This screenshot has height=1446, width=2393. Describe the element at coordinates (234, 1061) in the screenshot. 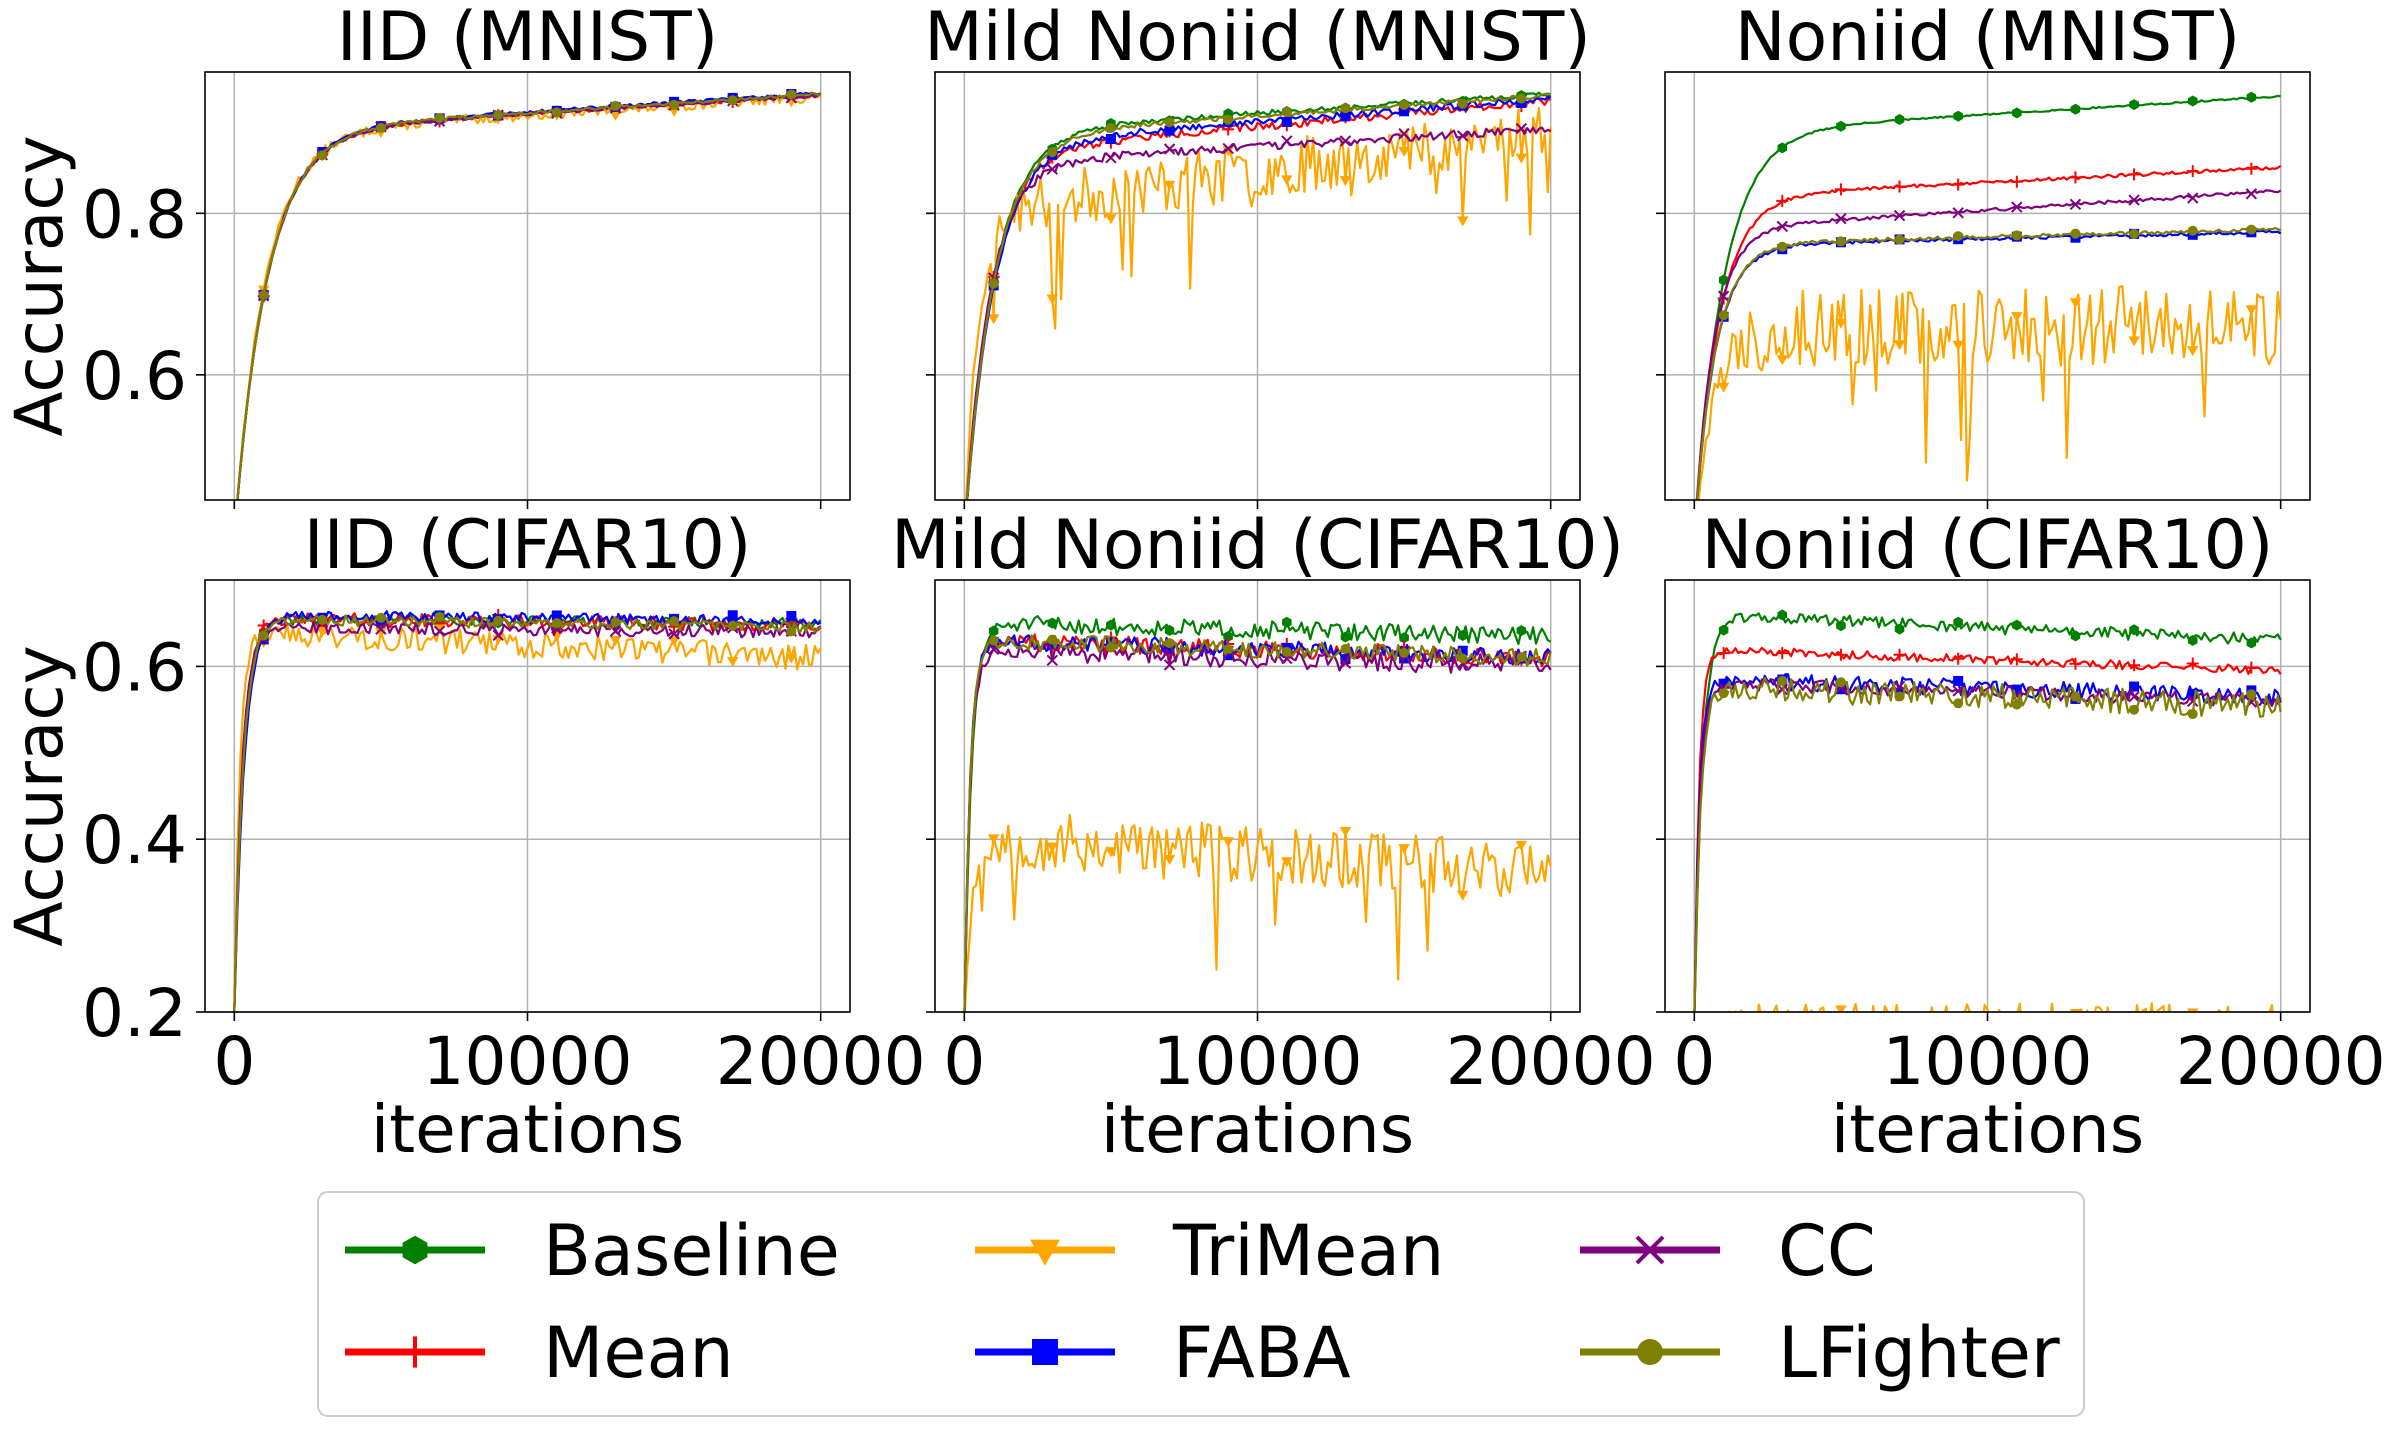

I see `x-tick-label: 0` at that location.